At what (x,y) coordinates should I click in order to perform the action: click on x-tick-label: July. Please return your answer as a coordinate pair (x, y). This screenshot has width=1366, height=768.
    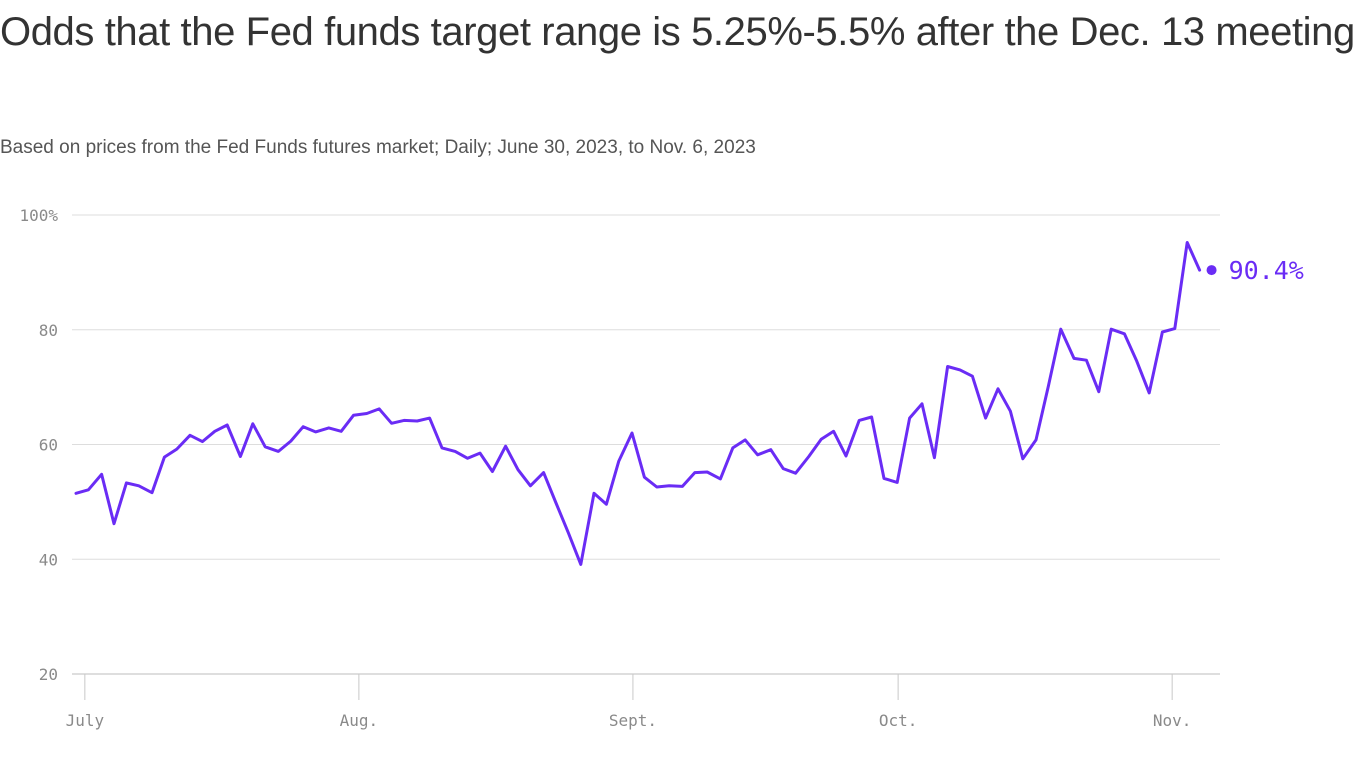
    Looking at the image, I should click on (85, 720).